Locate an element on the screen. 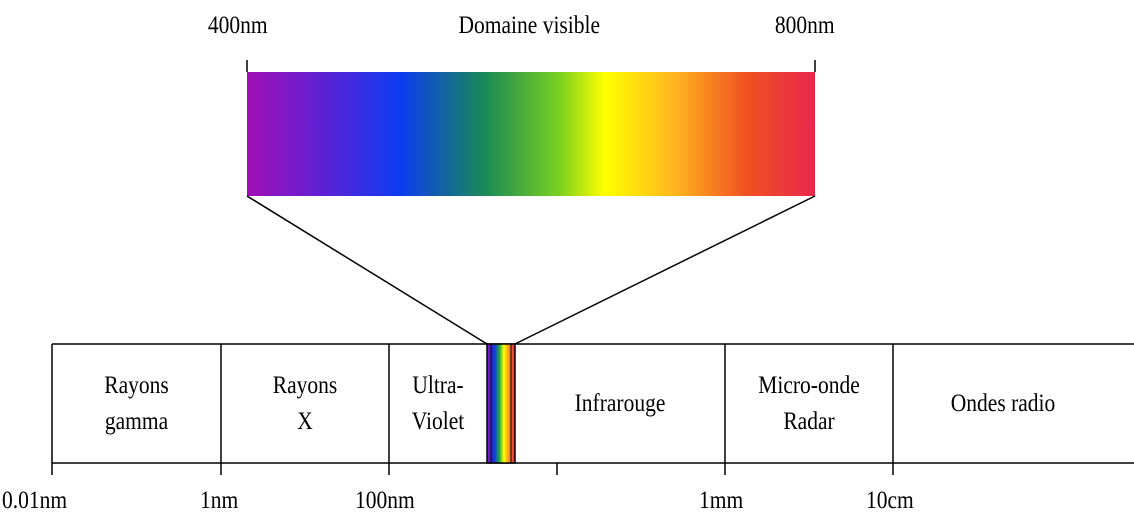 The width and height of the screenshot is (1134, 522). region-infrared: Infrarouge is located at coordinates (620, 403).